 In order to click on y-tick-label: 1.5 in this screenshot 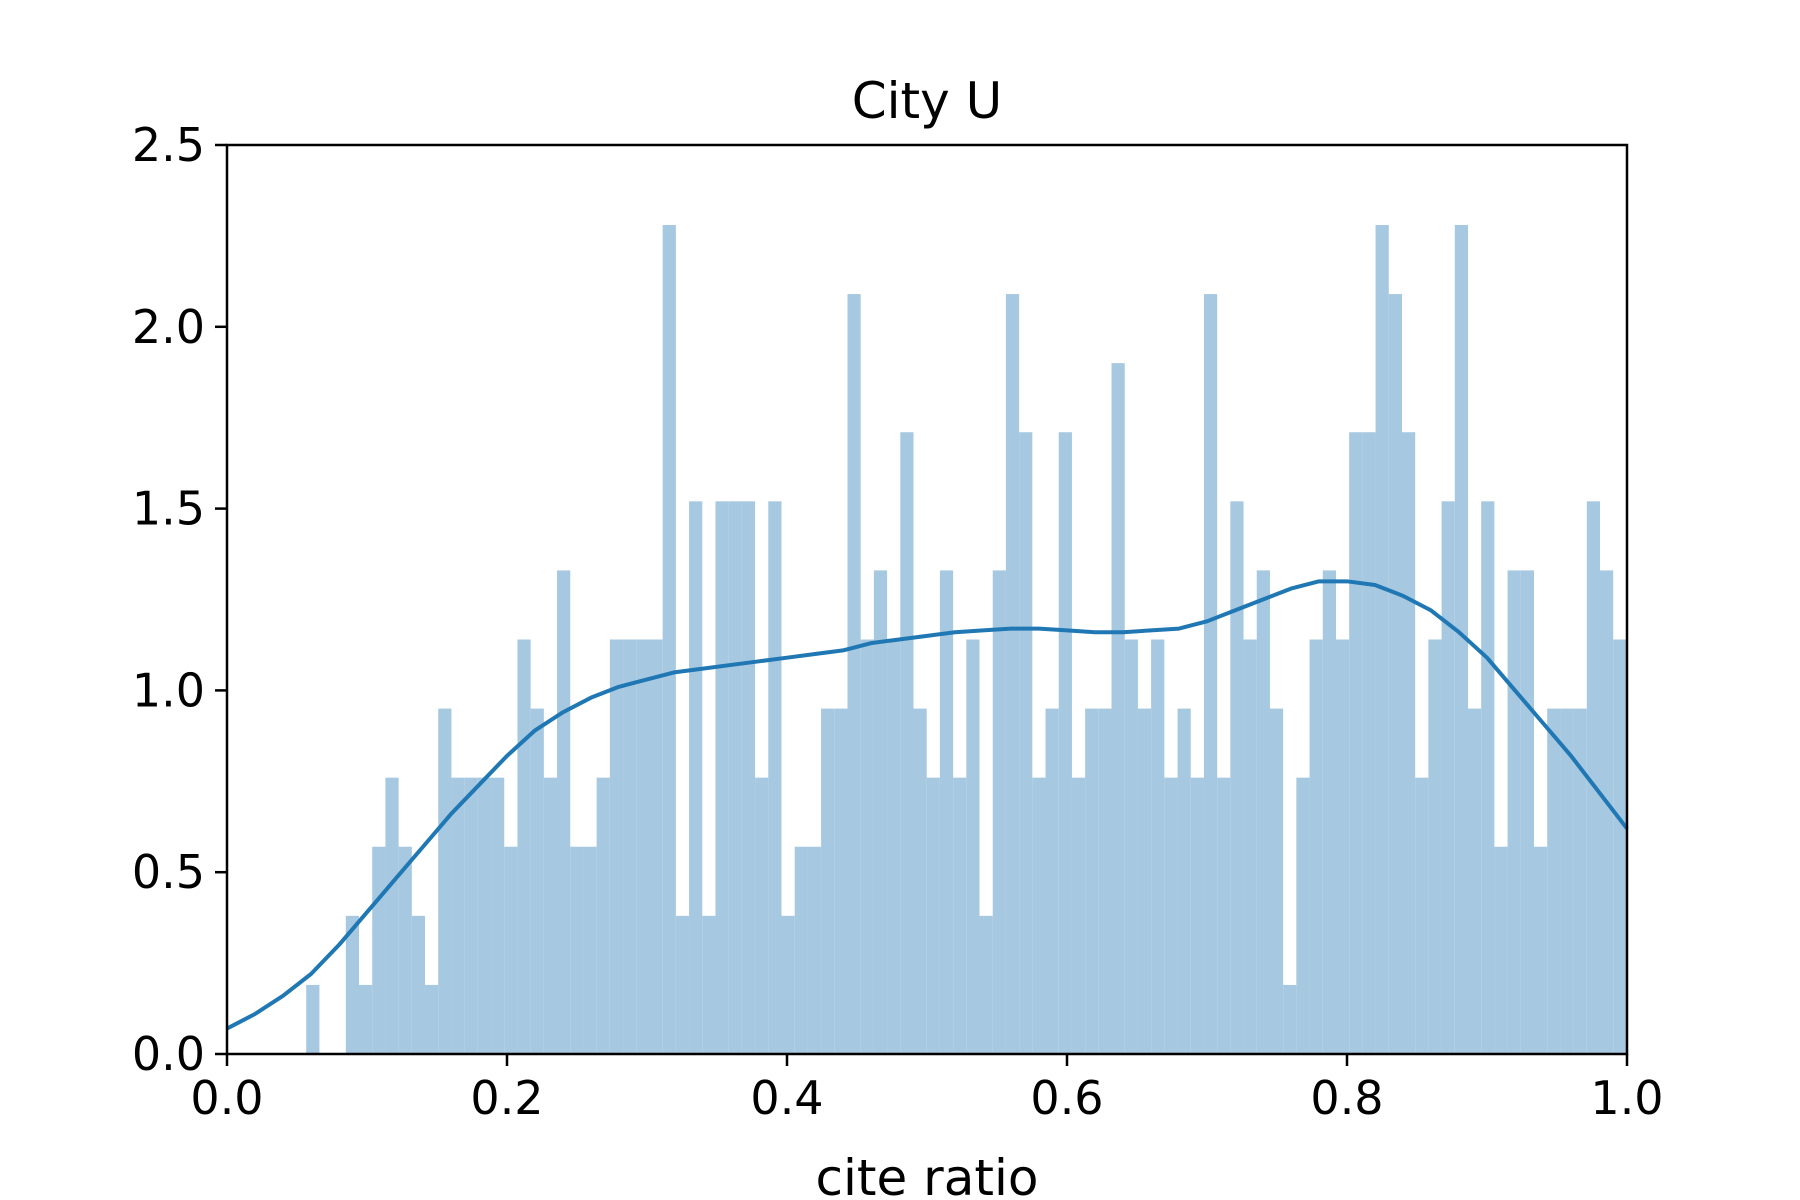, I will do `click(168, 509)`.